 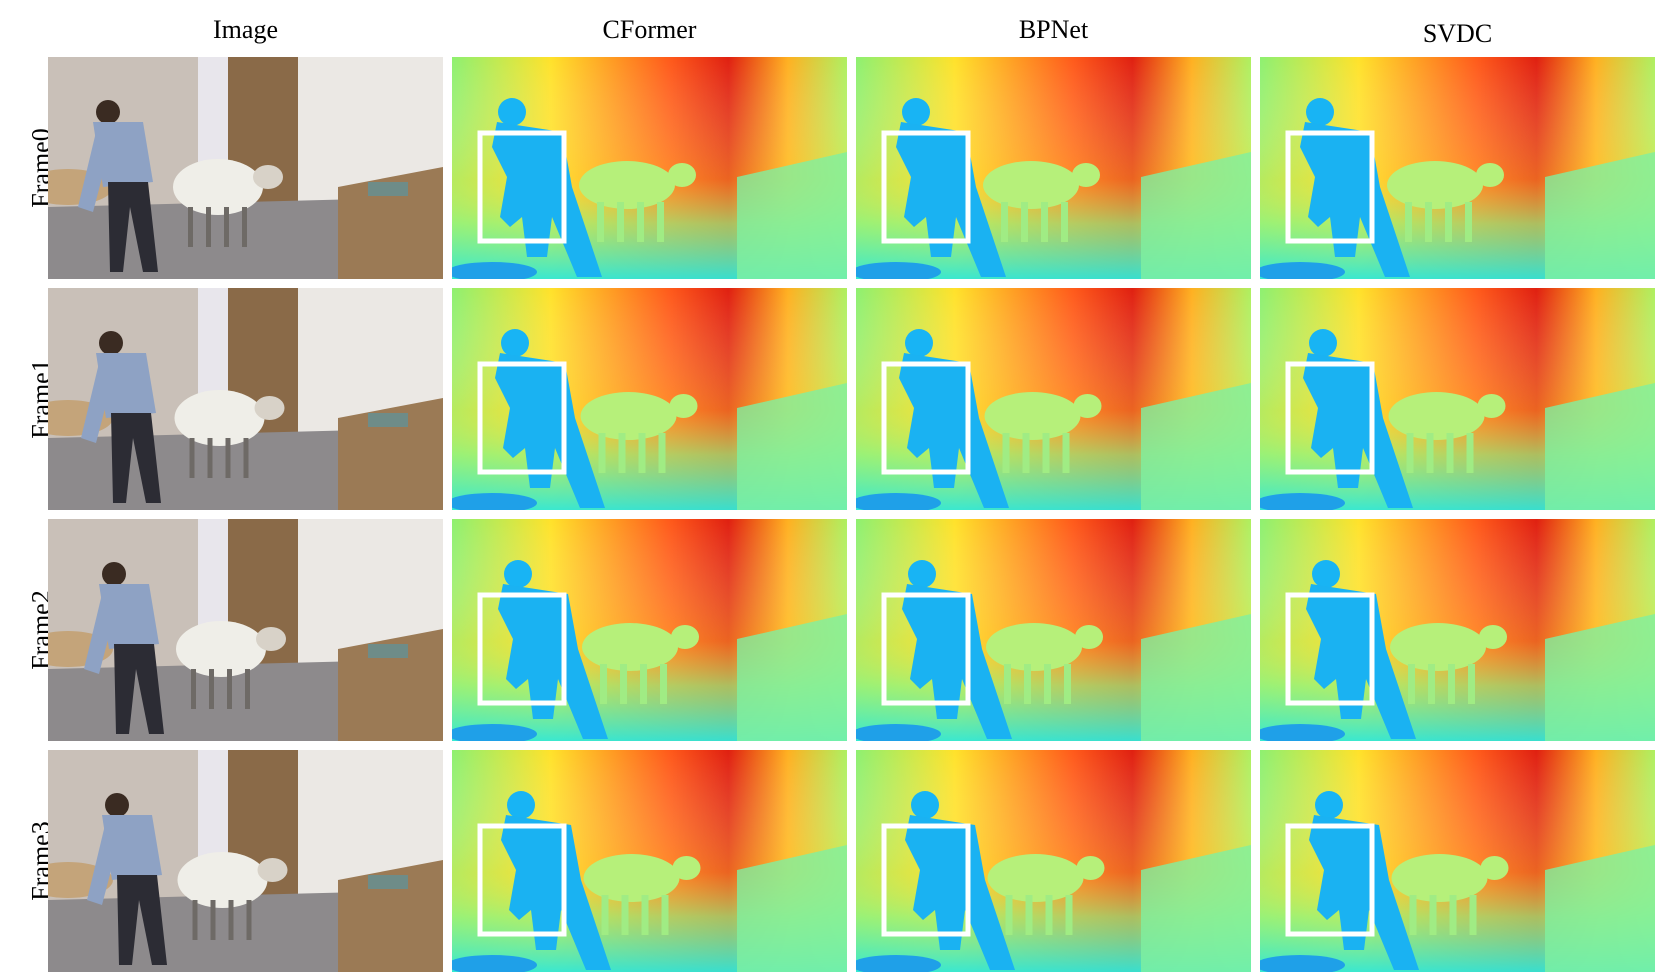 I want to click on depth-map-cformer-frame2, so click(x=649, y=630).